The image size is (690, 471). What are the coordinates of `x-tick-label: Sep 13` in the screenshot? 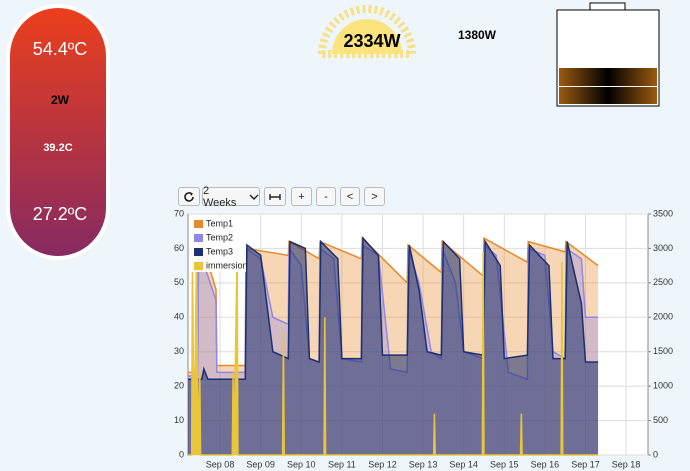 It's located at (423, 464).